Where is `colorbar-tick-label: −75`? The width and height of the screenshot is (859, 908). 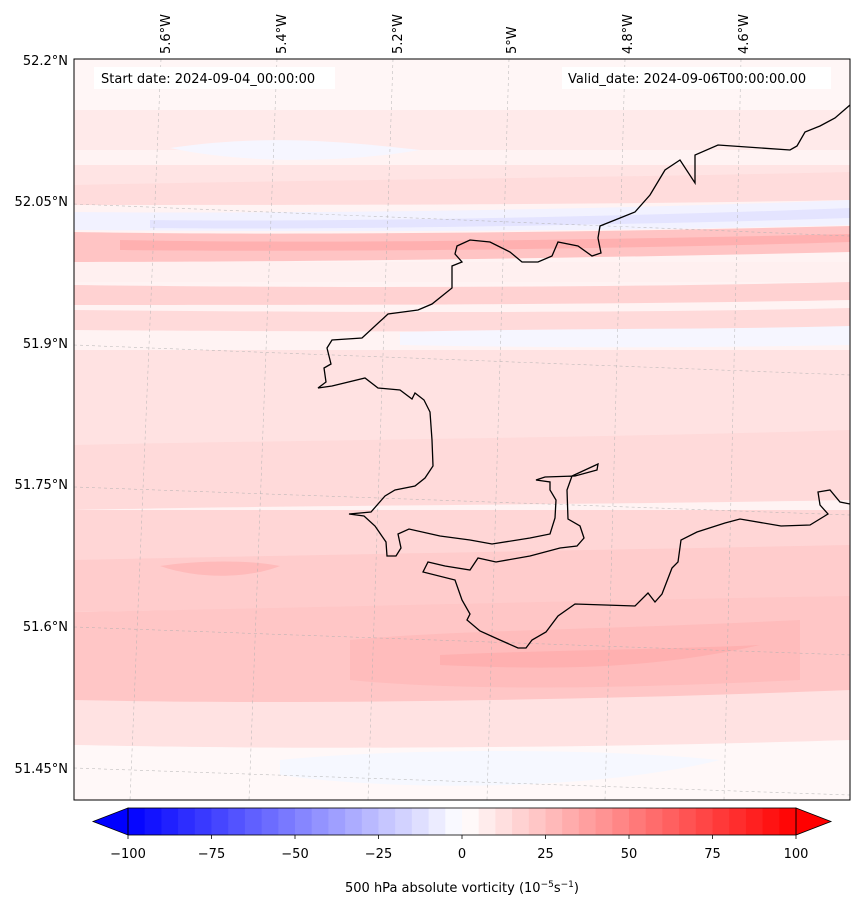 colorbar-tick-label: −75 is located at coordinates (211, 854).